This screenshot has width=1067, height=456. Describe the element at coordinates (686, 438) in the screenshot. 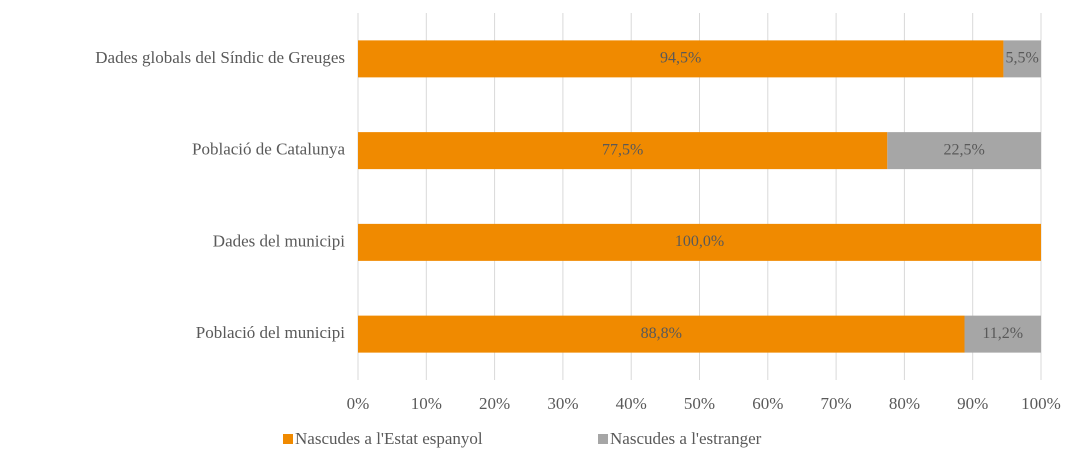

I see `legend-label: Nascudes a l'estranger` at that location.